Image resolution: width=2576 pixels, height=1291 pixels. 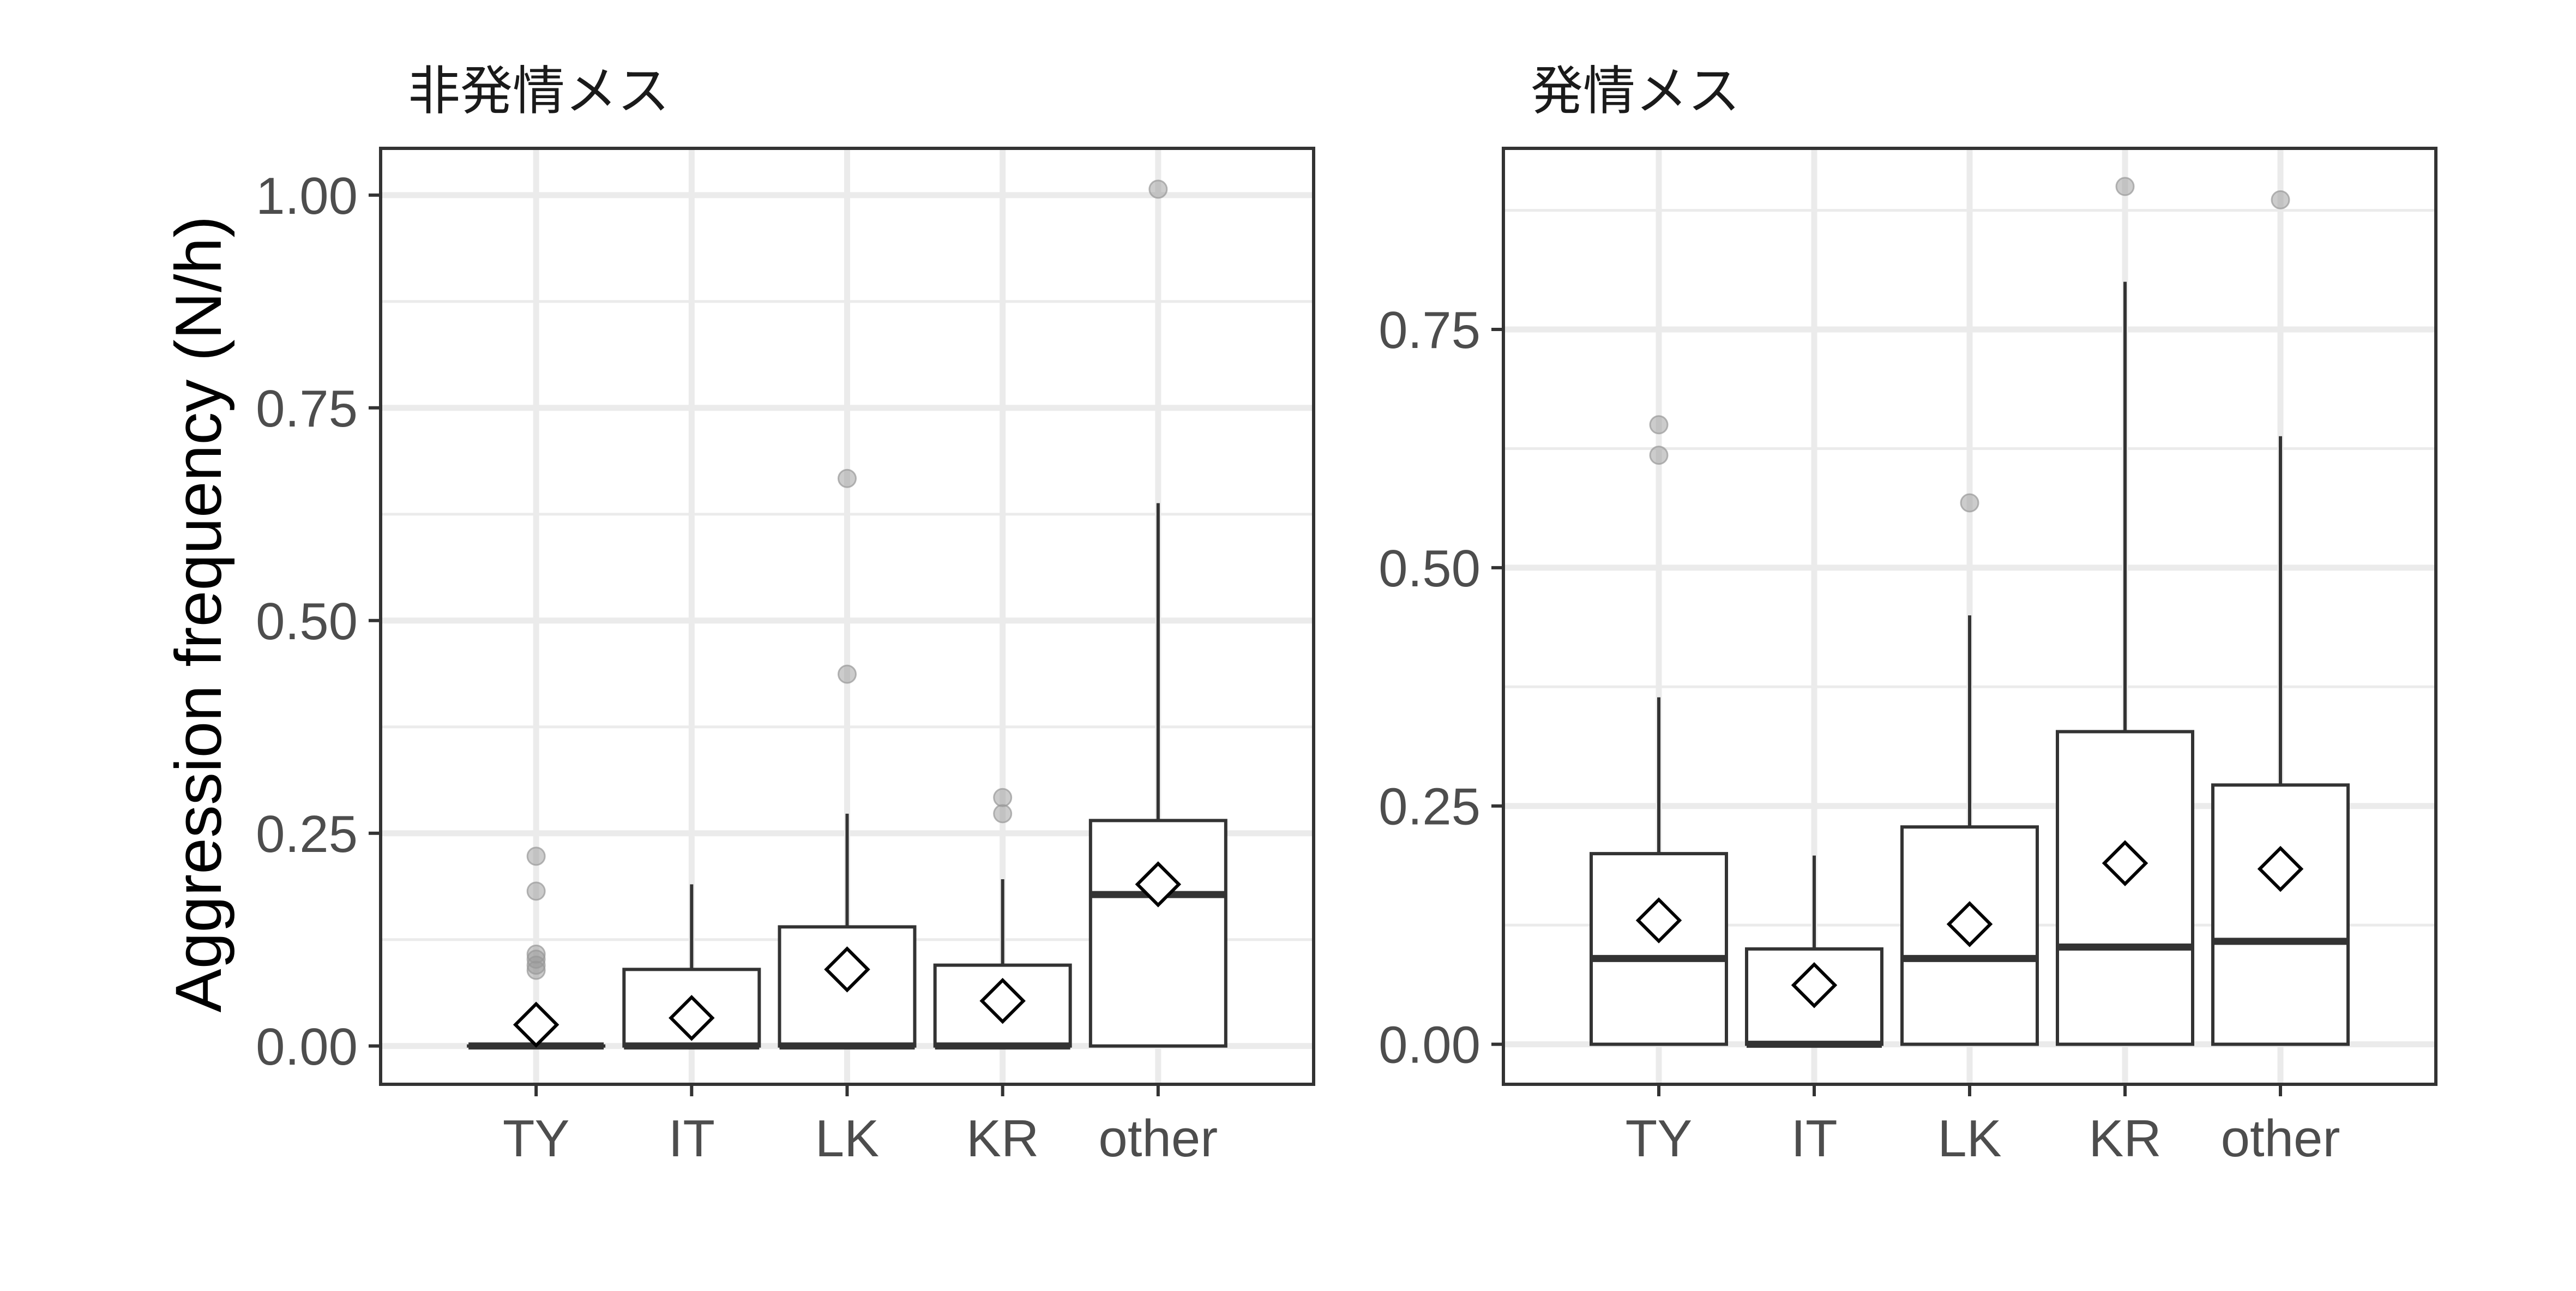 What do you see at coordinates (1635, 91) in the screenshot?
I see `panel-title: 発情メス` at bounding box center [1635, 91].